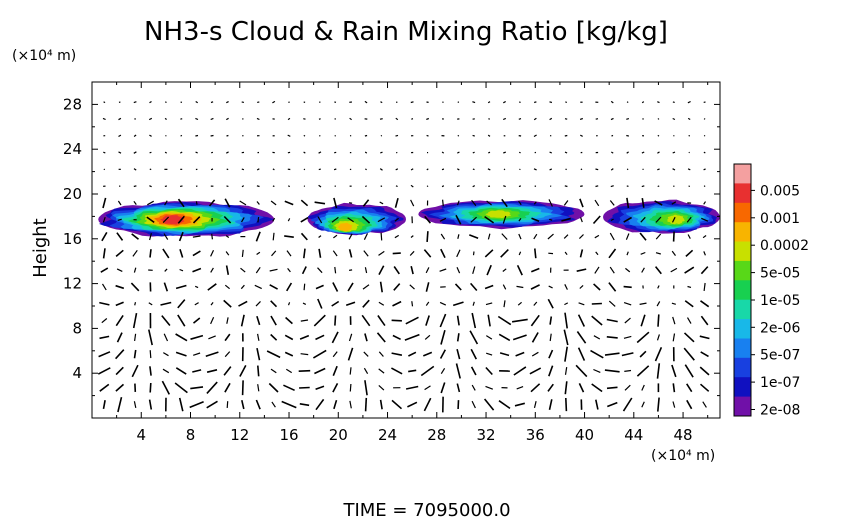 The width and height of the screenshot is (854, 519). What do you see at coordinates (40, 248) in the screenshot?
I see `y-axis-label: Height` at bounding box center [40, 248].